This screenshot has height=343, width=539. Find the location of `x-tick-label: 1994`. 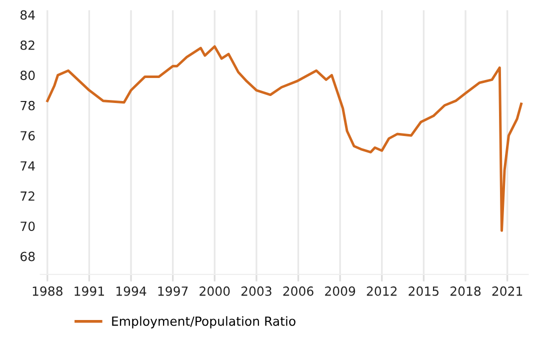

x-tick-label: 1994 is located at coordinates (131, 291).